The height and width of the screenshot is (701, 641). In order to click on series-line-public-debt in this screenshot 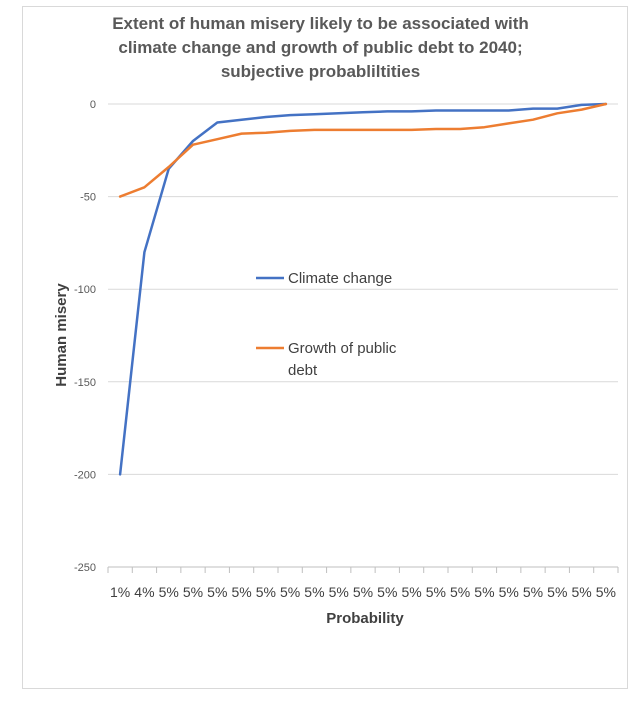, I will do `click(363, 150)`.